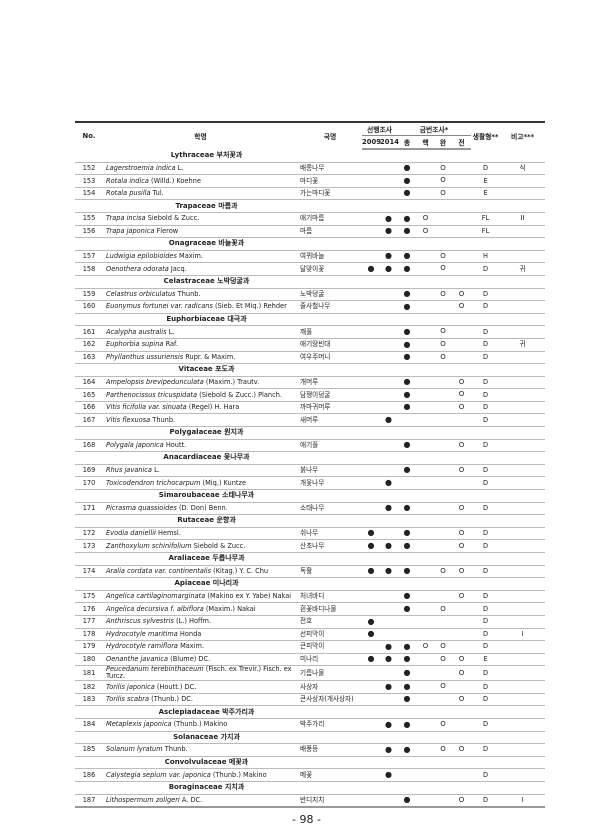 Image resolution: width=613 pixels, height=840 pixels. I want to click on table-row: 178 Hydrocotyle maritima Honda 선피막이 ● D I, so click(310, 635).